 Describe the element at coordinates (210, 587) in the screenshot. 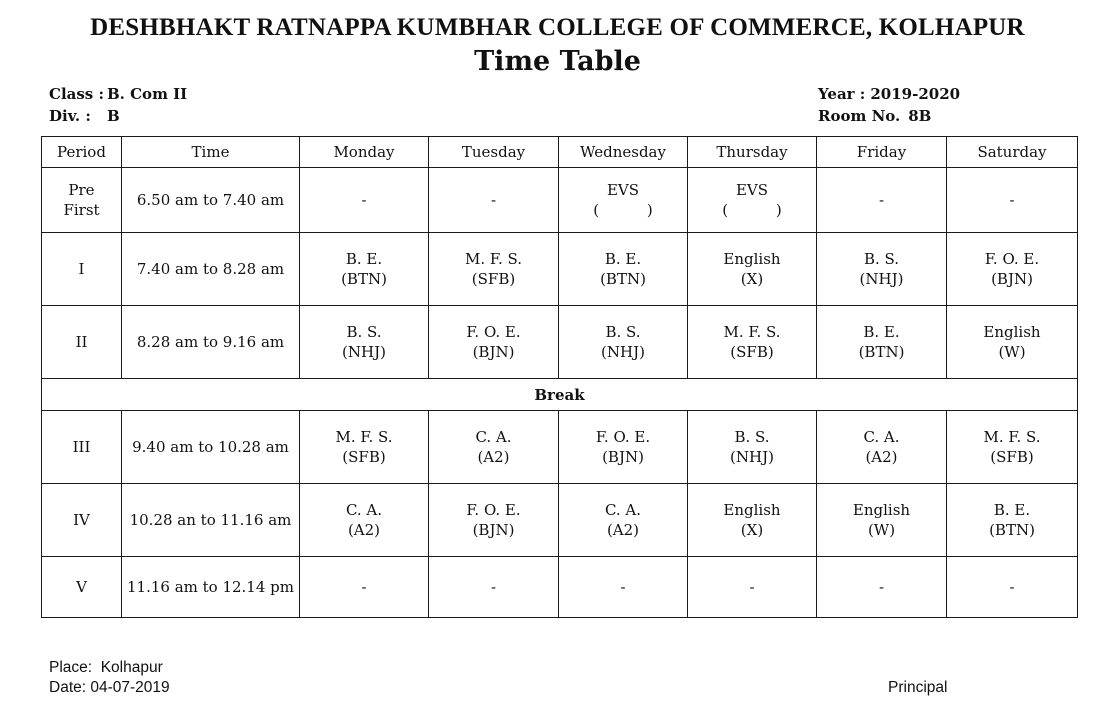

I see `time-cell: 11.16 am to 12.14 pm` at that location.